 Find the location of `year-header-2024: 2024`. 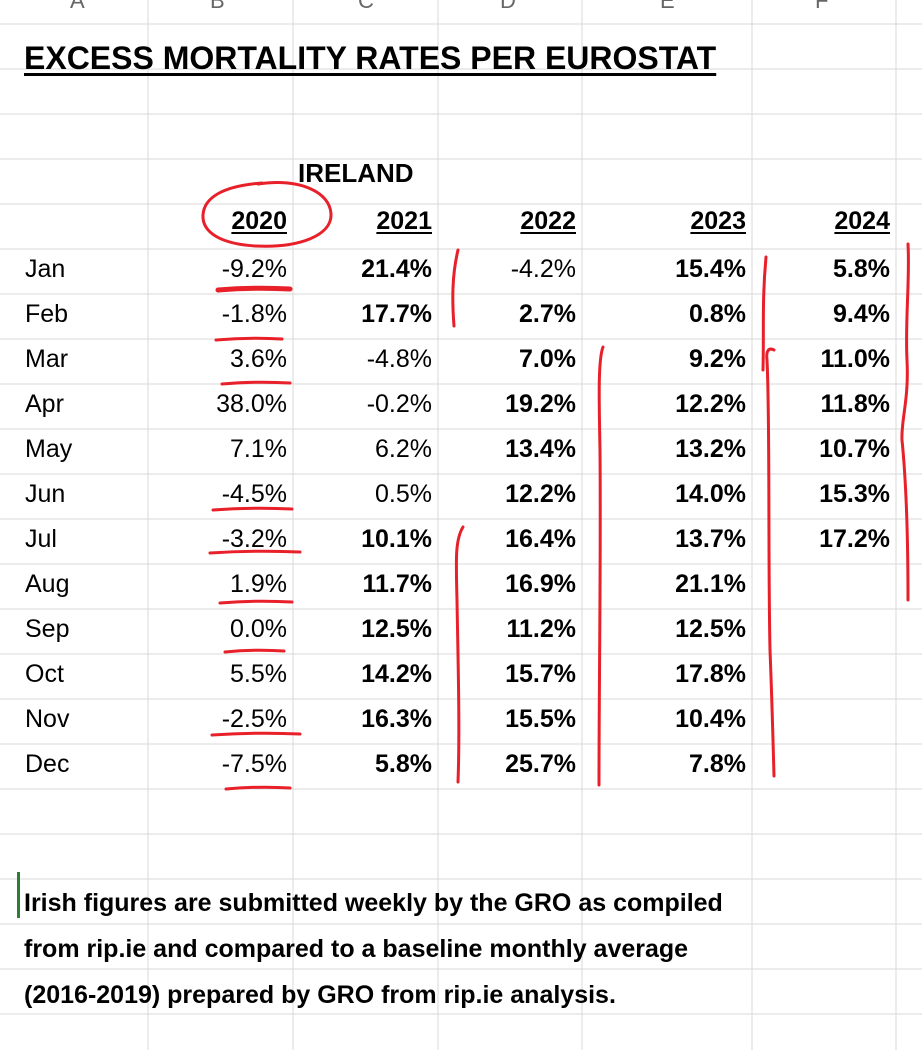

year-header-2024: 2024 is located at coordinates (862, 221).